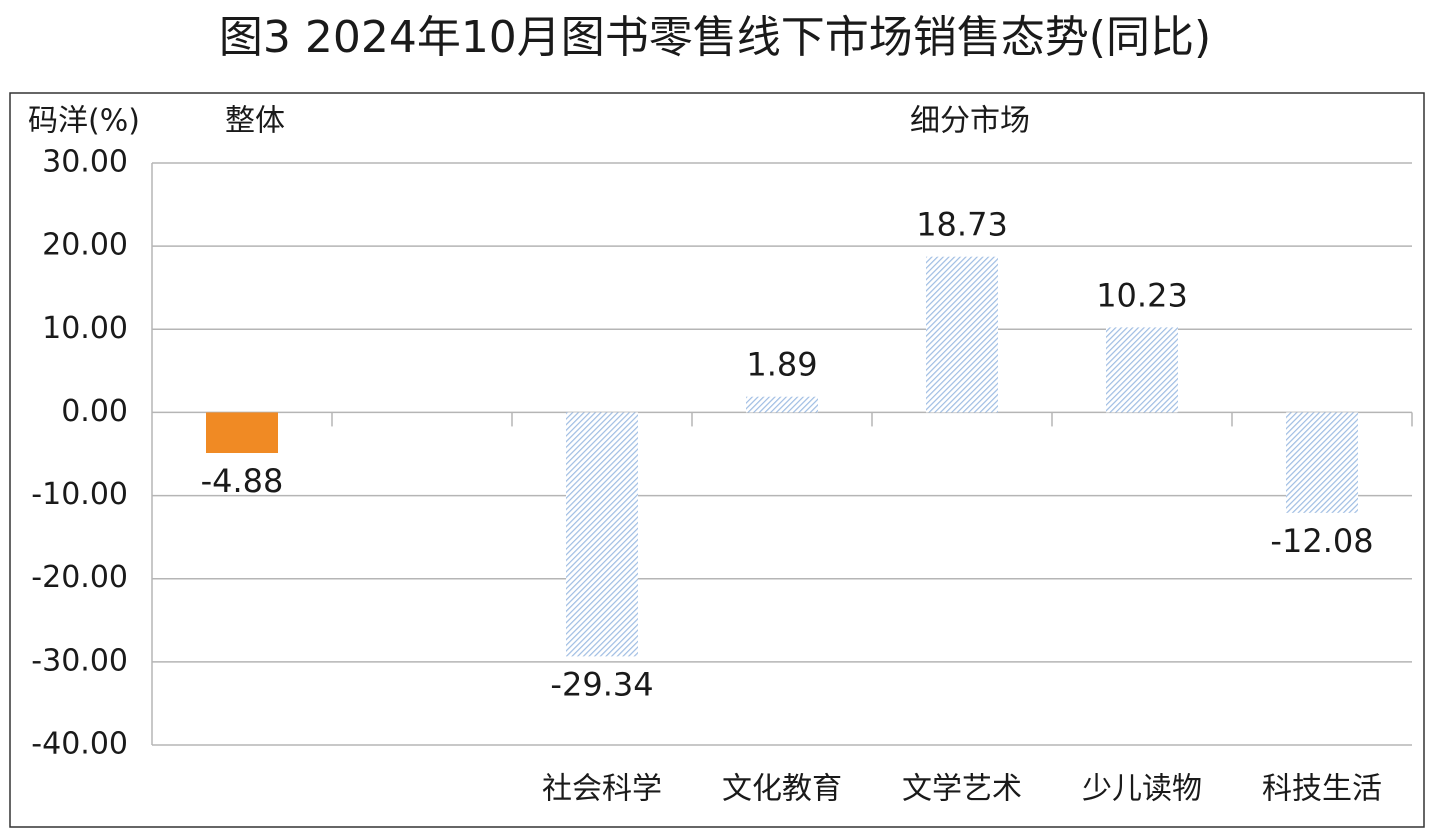 Image resolution: width=1430 pixels, height=837 pixels. What do you see at coordinates (1322, 789) in the screenshot?
I see `x-tick-label: 科技生活` at bounding box center [1322, 789].